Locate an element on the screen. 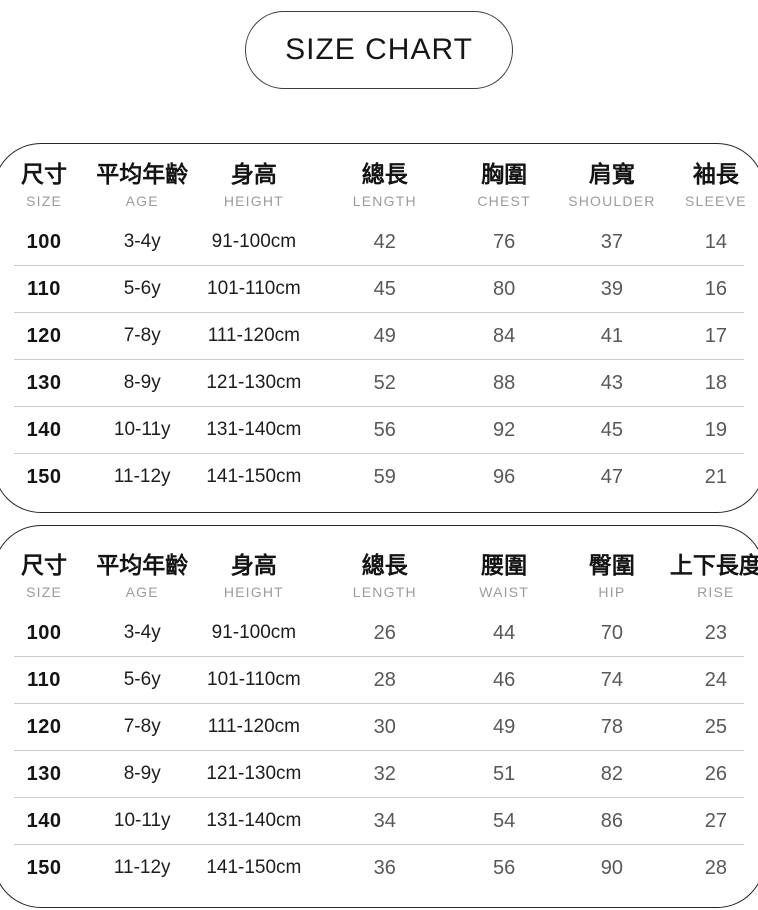 Image resolution: width=758 pixels, height=910 pixels. column-header-en: RISE is located at coordinates (716, 592).